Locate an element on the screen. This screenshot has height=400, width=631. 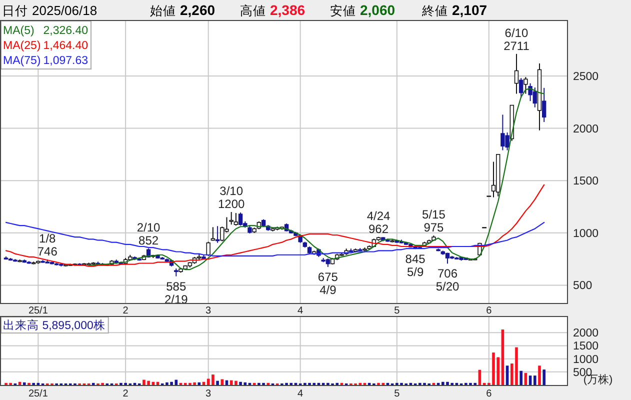
text: 2,386 is located at coordinates (288, 10).